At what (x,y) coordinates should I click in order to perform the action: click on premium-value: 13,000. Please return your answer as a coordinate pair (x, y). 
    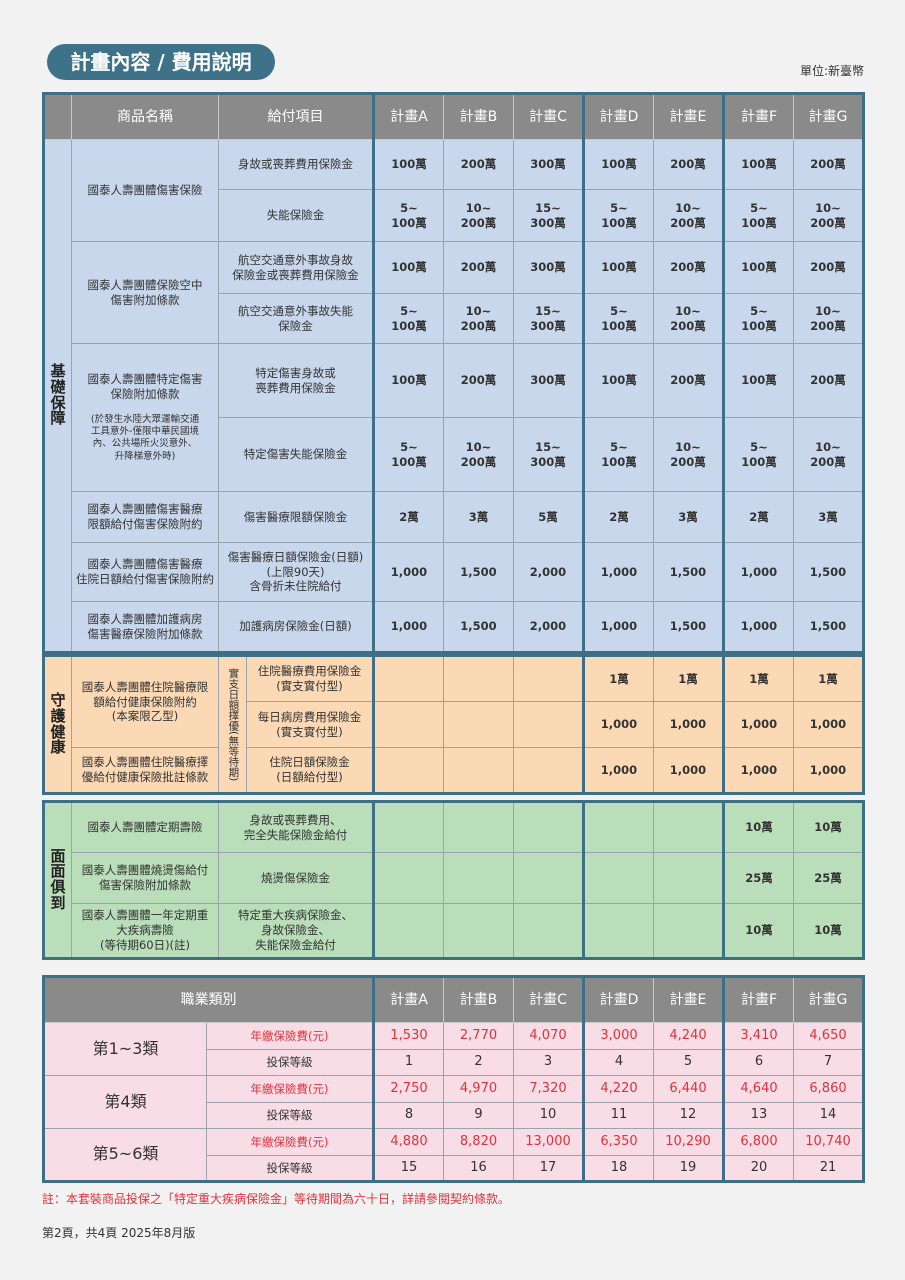
    Looking at the image, I should click on (548, 1142).